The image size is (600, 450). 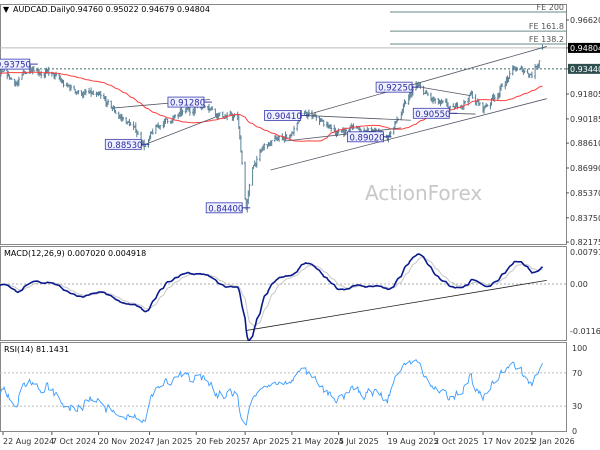 I want to click on annotation-label: 0.89020, so click(x=366, y=138).